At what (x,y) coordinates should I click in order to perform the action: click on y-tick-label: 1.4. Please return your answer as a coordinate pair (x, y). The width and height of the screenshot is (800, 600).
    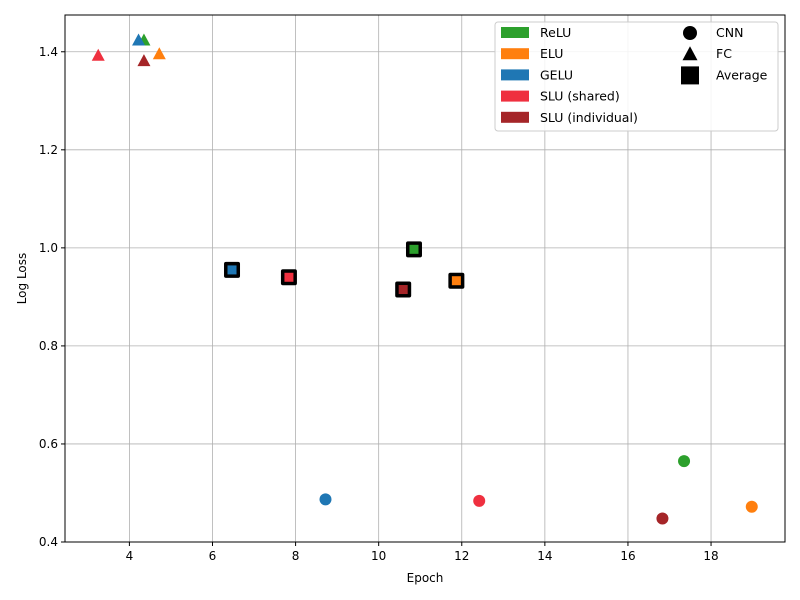
    Looking at the image, I should click on (48, 52).